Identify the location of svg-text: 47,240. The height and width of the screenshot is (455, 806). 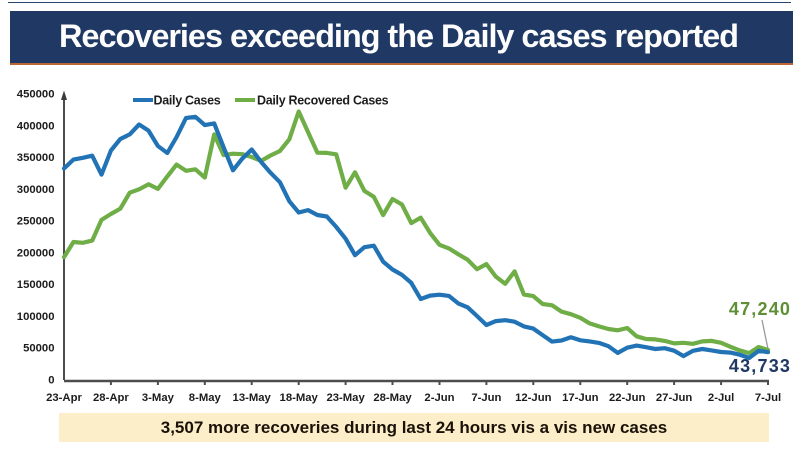
(760, 309).